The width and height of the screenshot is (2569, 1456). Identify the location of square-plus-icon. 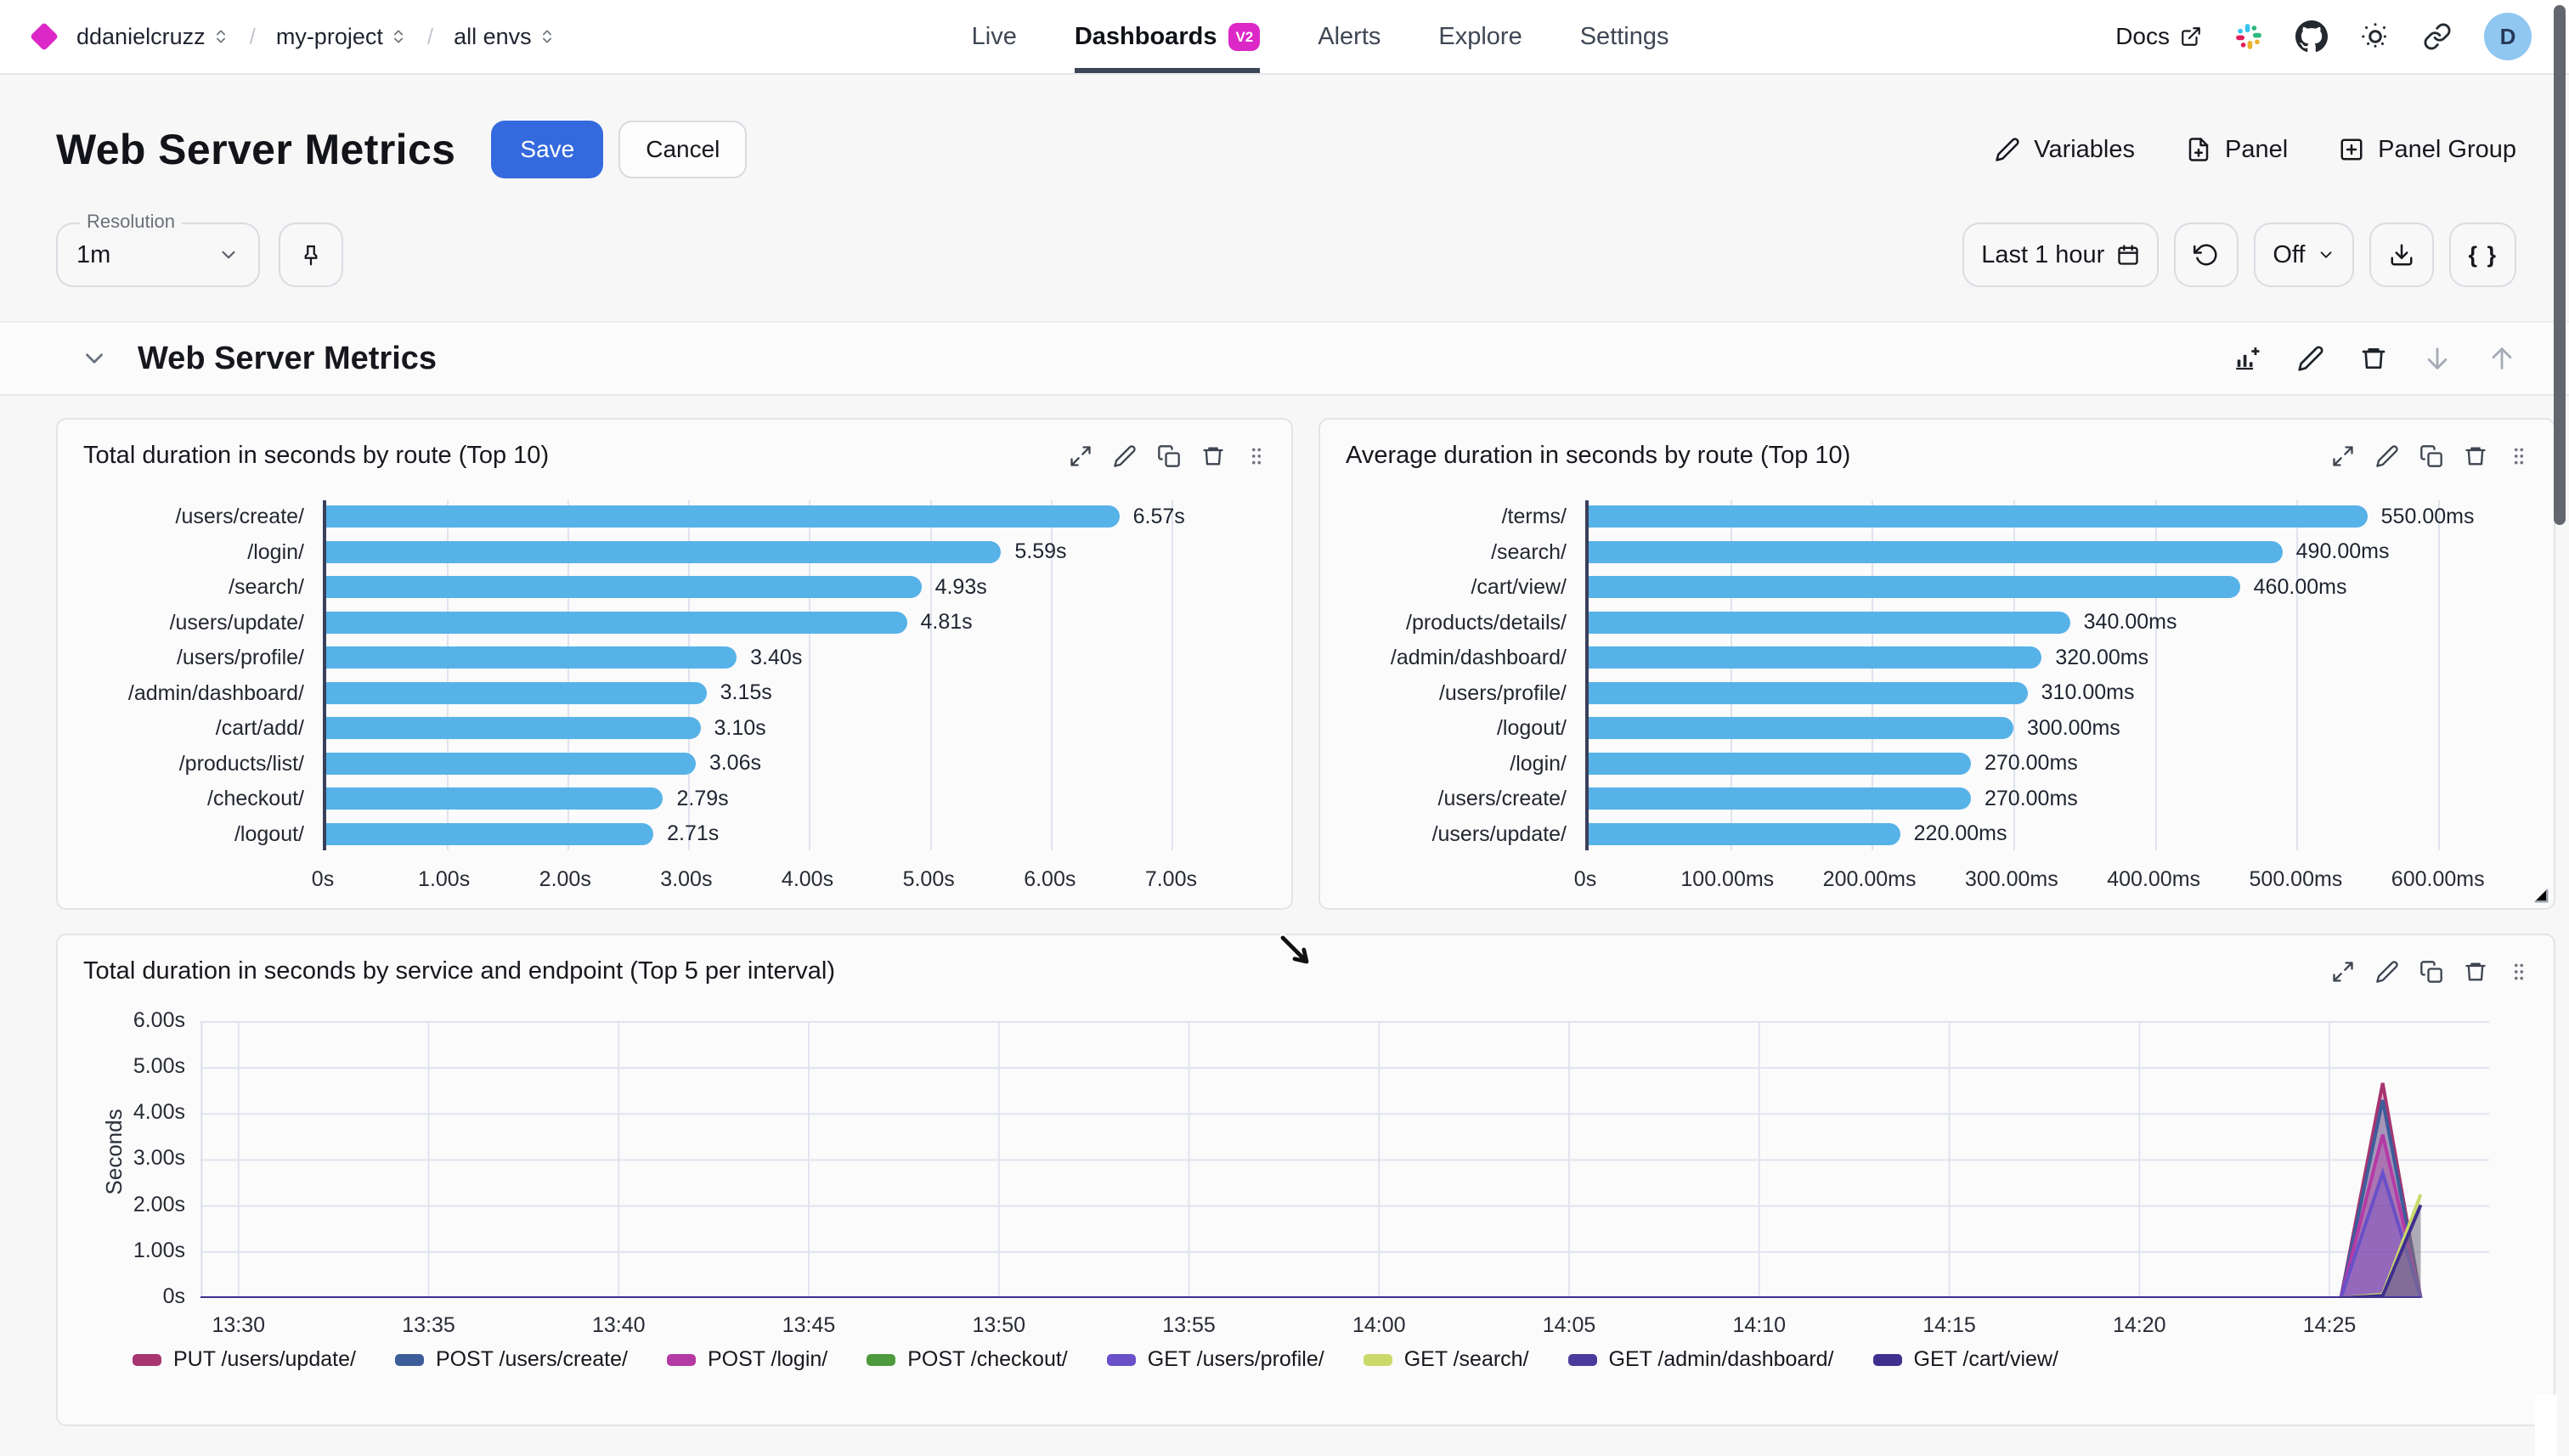
(2352, 150).